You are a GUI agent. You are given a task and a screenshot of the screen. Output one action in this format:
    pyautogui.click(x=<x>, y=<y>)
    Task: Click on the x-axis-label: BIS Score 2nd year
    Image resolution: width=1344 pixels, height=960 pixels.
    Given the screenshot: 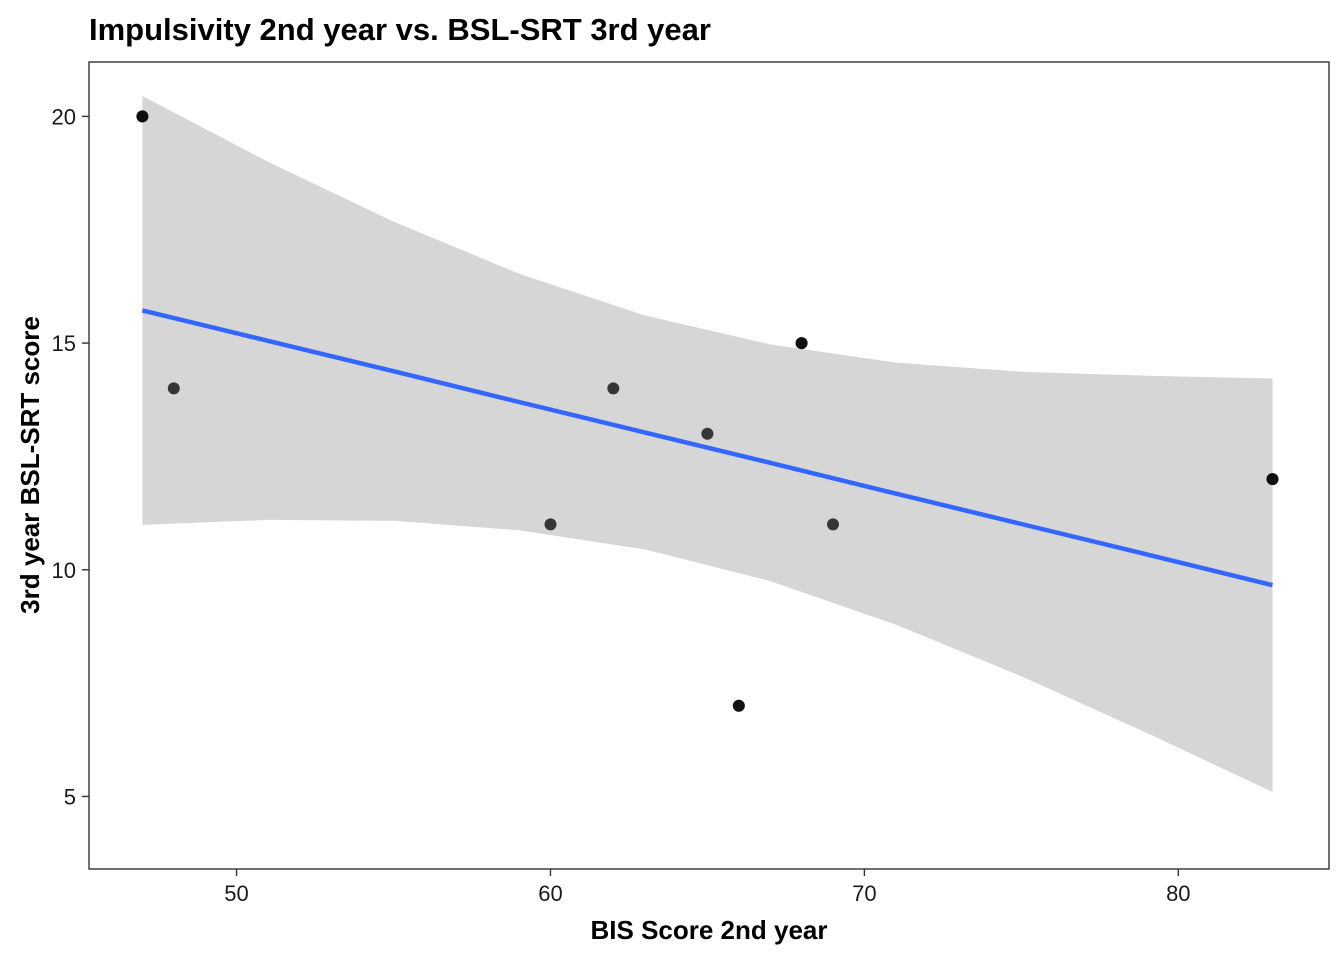 What is the action you would take?
    pyautogui.click(x=709, y=930)
    